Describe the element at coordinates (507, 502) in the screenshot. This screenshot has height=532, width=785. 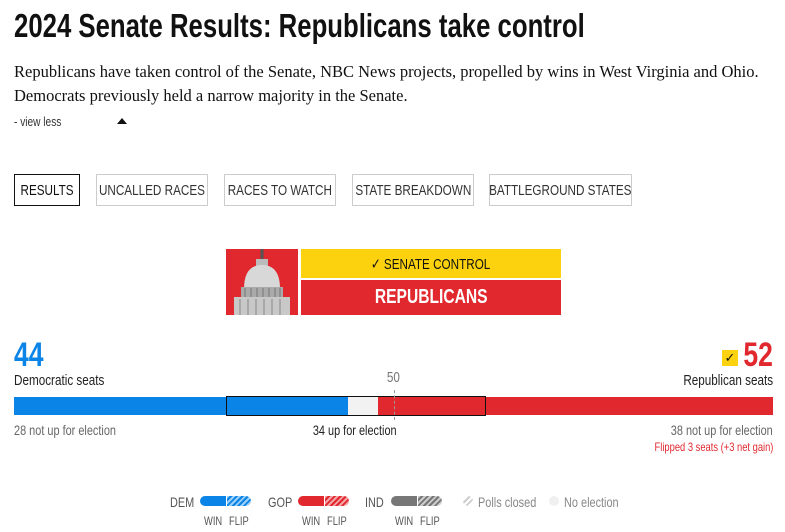
I see `legend-polls-closed: Polls closed` at that location.